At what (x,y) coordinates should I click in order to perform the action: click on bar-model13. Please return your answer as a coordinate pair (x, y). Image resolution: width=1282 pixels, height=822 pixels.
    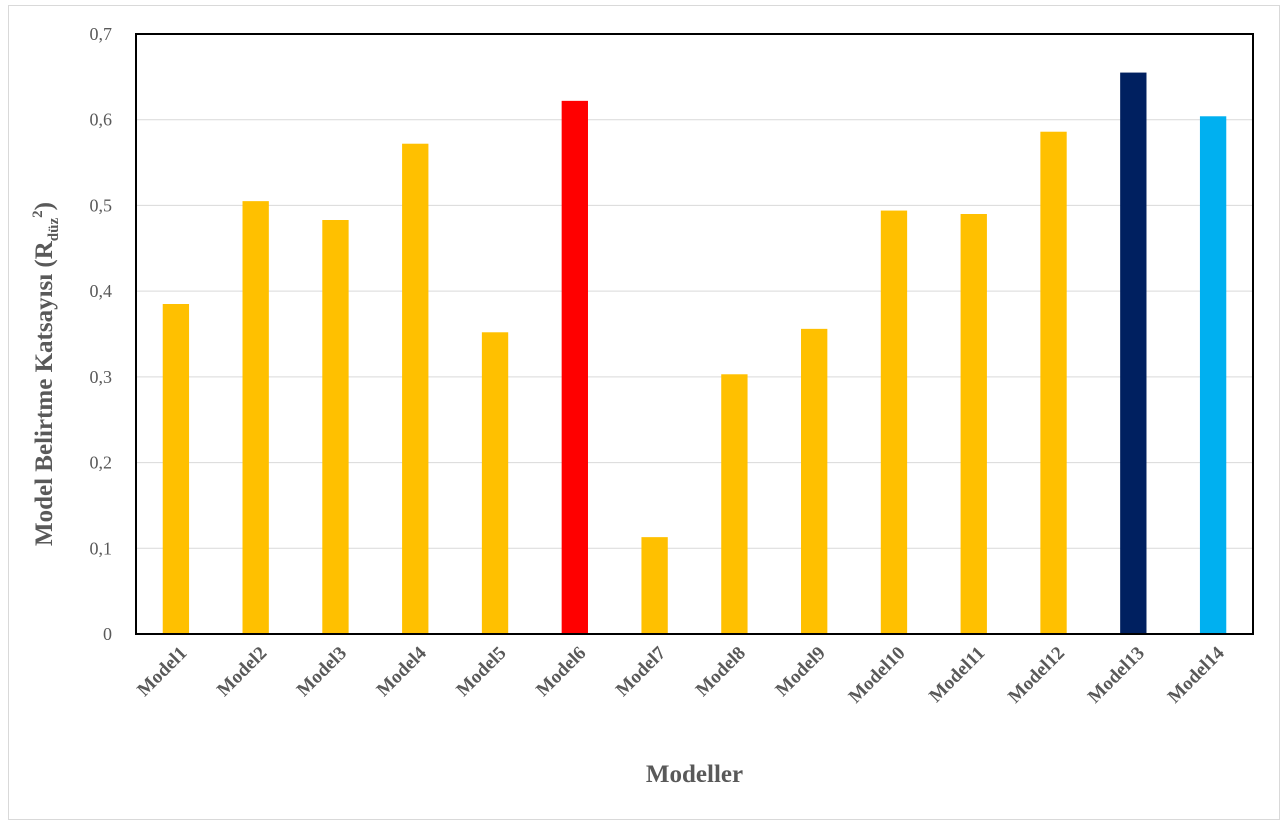
    Looking at the image, I should click on (1133, 353).